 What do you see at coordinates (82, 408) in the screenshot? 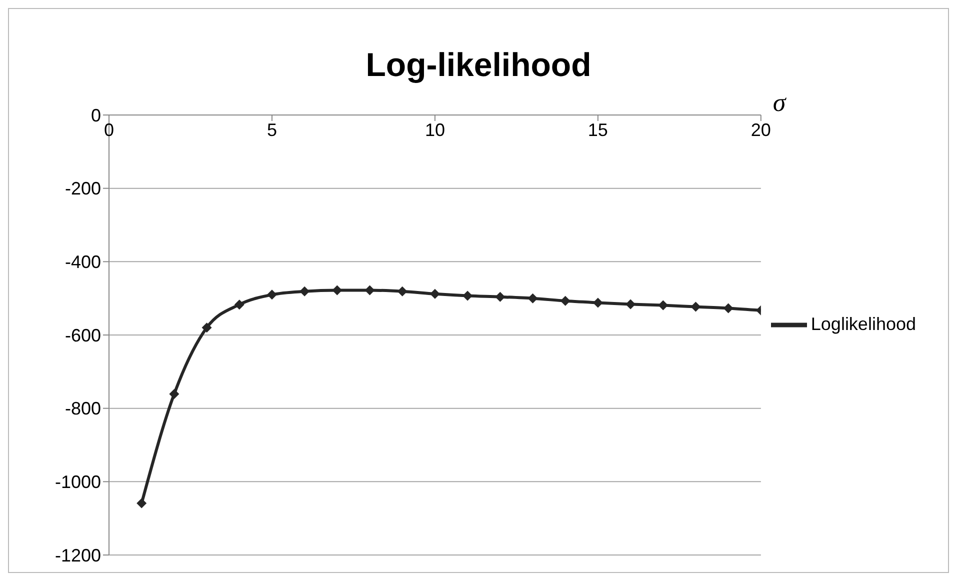
I see `y-tick-label: -800` at bounding box center [82, 408].